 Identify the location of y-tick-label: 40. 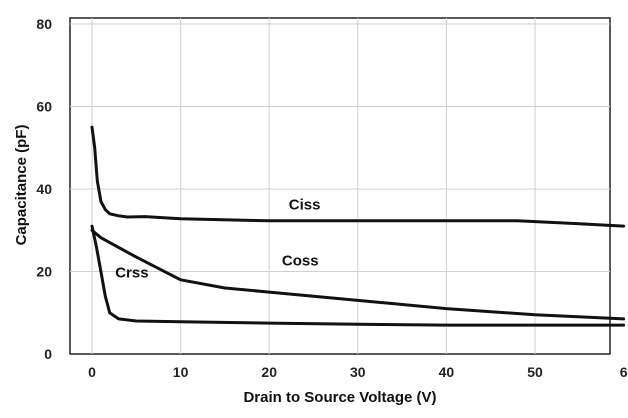
(44, 189).